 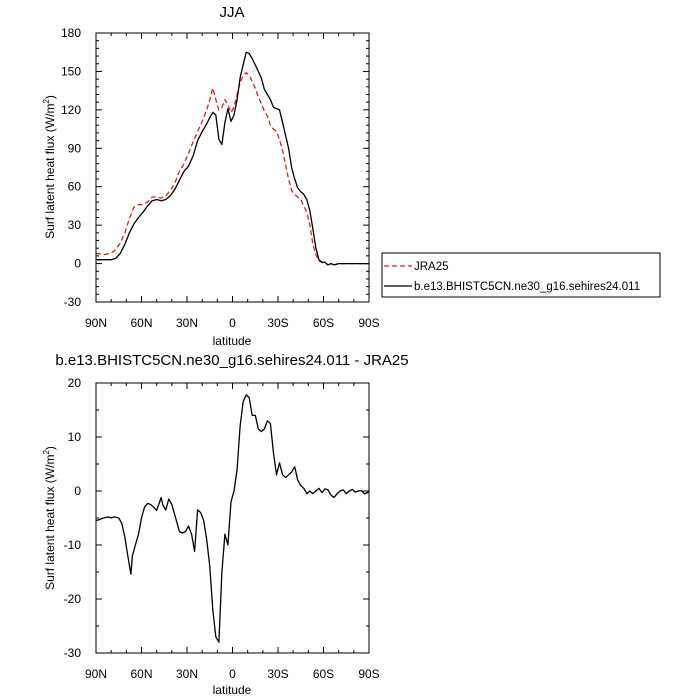 What do you see at coordinates (527, 287) in the screenshot?
I see `legend-label-model: b.e13.BHISTC5CN.ne30_g16.sehires24.011` at bounding box center [527, 287].